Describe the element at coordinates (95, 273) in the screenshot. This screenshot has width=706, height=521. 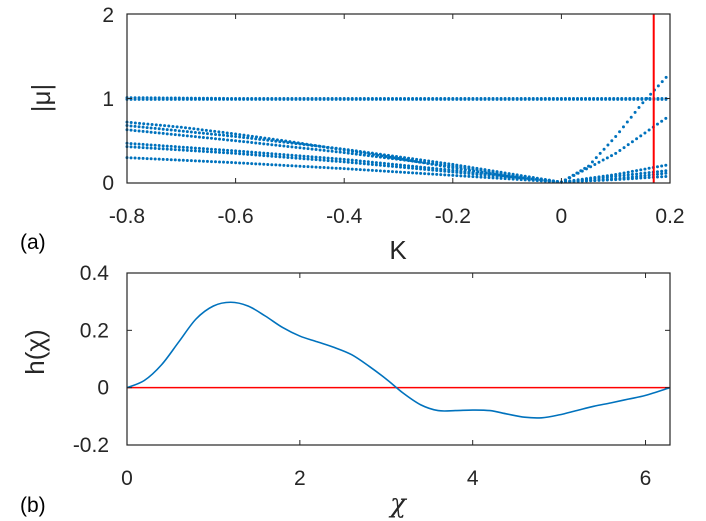
I see `panel-b-ytick-3: 0.4` at that location.